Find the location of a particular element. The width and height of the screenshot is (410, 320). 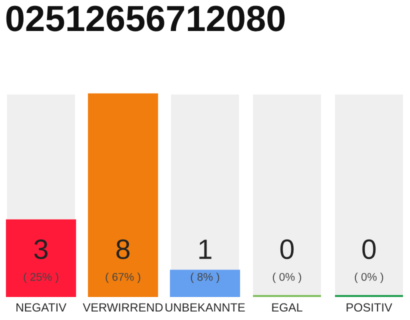

data-label: 8 is located at coordinates (123, 249).